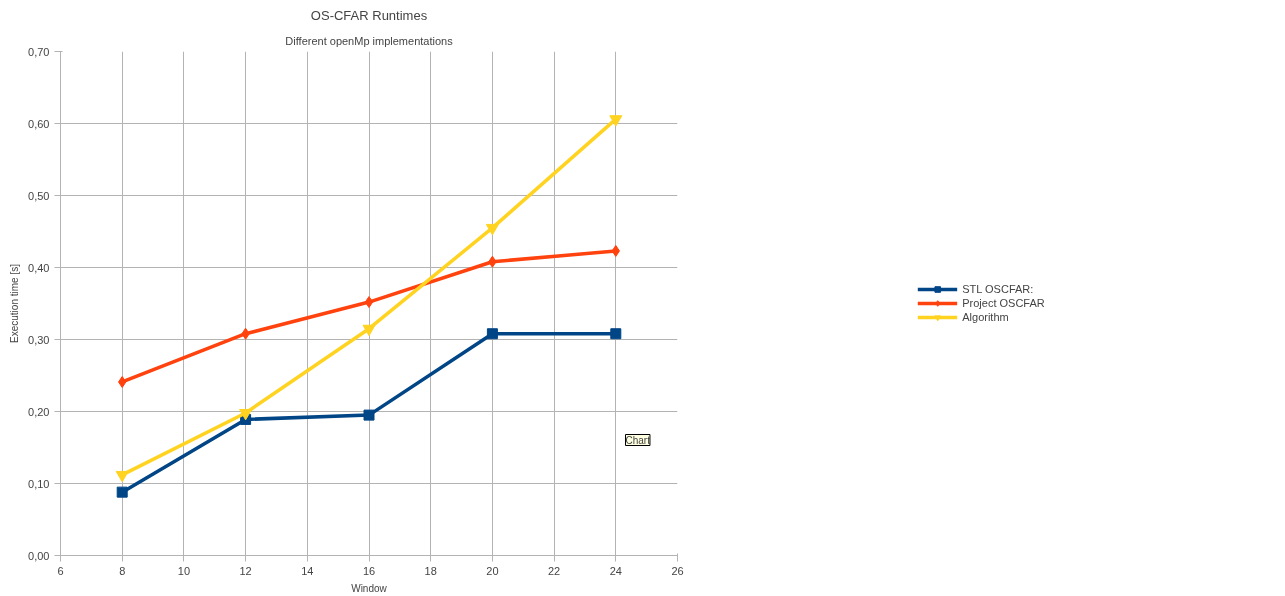 Image resolution: width=1285 pixels, height=596 pixels. What do you see at coordinates (39, 123) in the screenshot?
I see `y-tick-label: 0,60` at bounding box center [39, 123].